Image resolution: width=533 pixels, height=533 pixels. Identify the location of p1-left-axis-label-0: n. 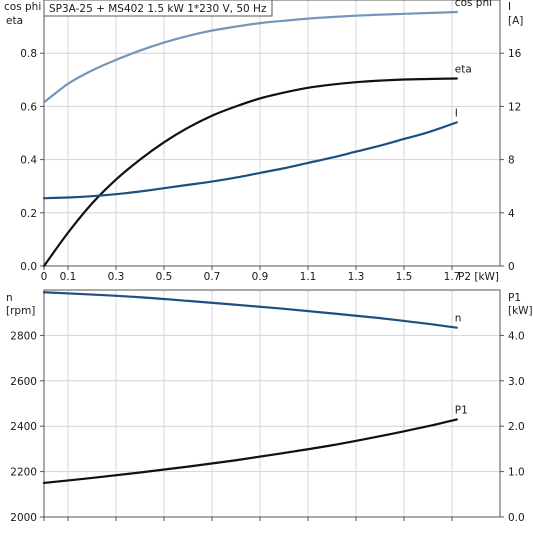
(9, 298).